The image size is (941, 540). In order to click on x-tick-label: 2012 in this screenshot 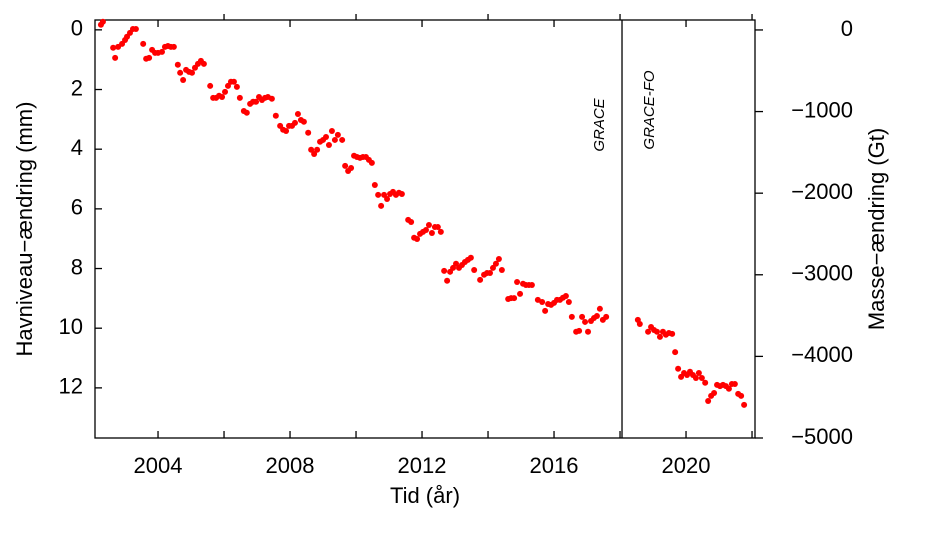, I will do `click(422, 465)`.